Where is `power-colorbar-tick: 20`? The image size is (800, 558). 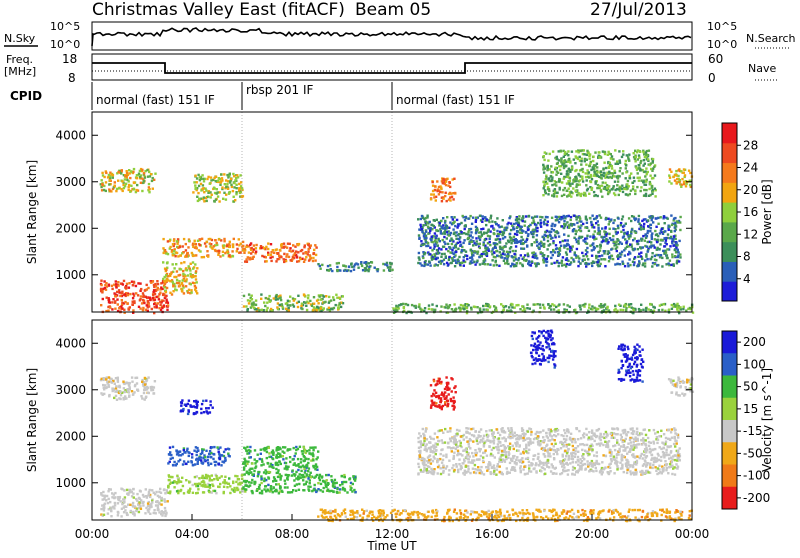 power-colorbar-tick: 20 is located at coordinates (750, 190).